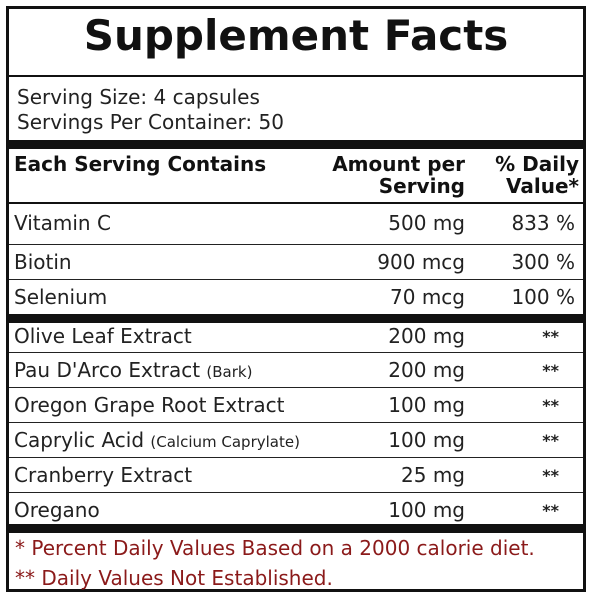 Image resolution: width=600 pixels, height=600 pixels. What do you see at coordinates (421, 186) in the screenshot?
I see `header-amount-line2: Serving` at bounding box center [421, 186].